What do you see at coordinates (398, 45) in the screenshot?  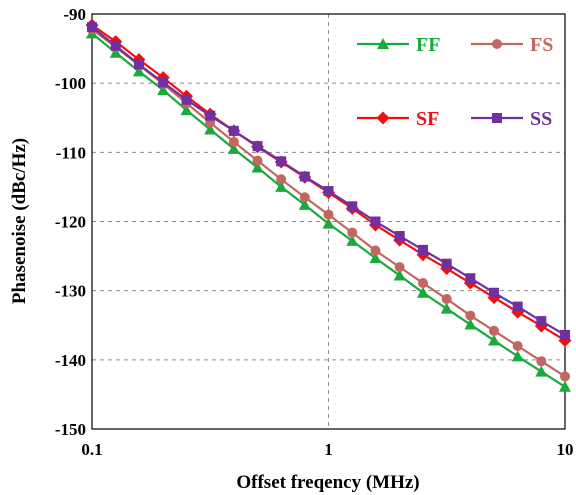 I see `legend-item-ff: FF` at bounding box center [398, 45].